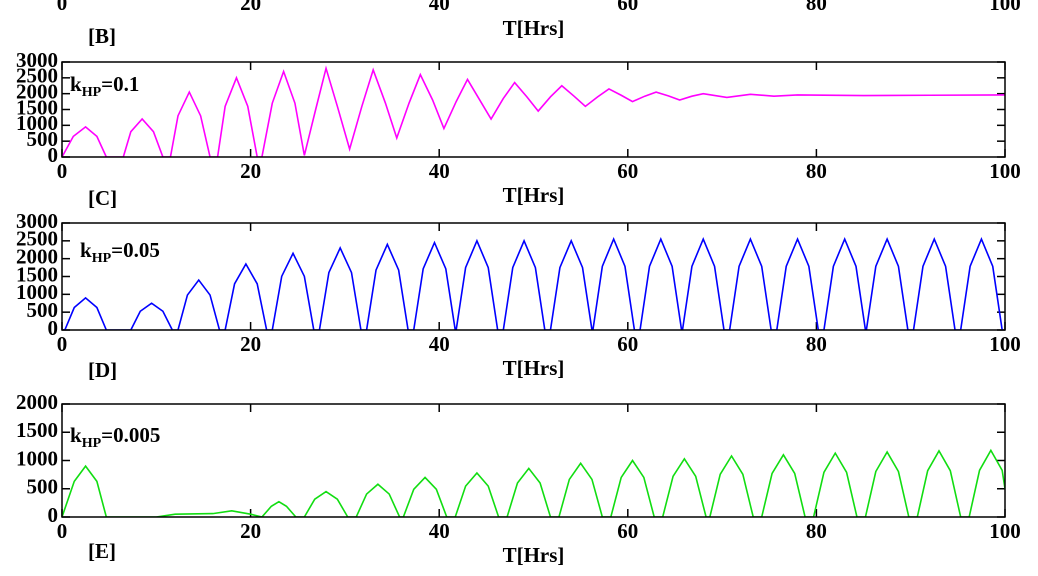 The width and height of the screenshot is (1038, 576). What do you see at coordinates (120, 84) in the screenshot?
I see `annotation-text: =0.1` at bounding box center [120, 84].